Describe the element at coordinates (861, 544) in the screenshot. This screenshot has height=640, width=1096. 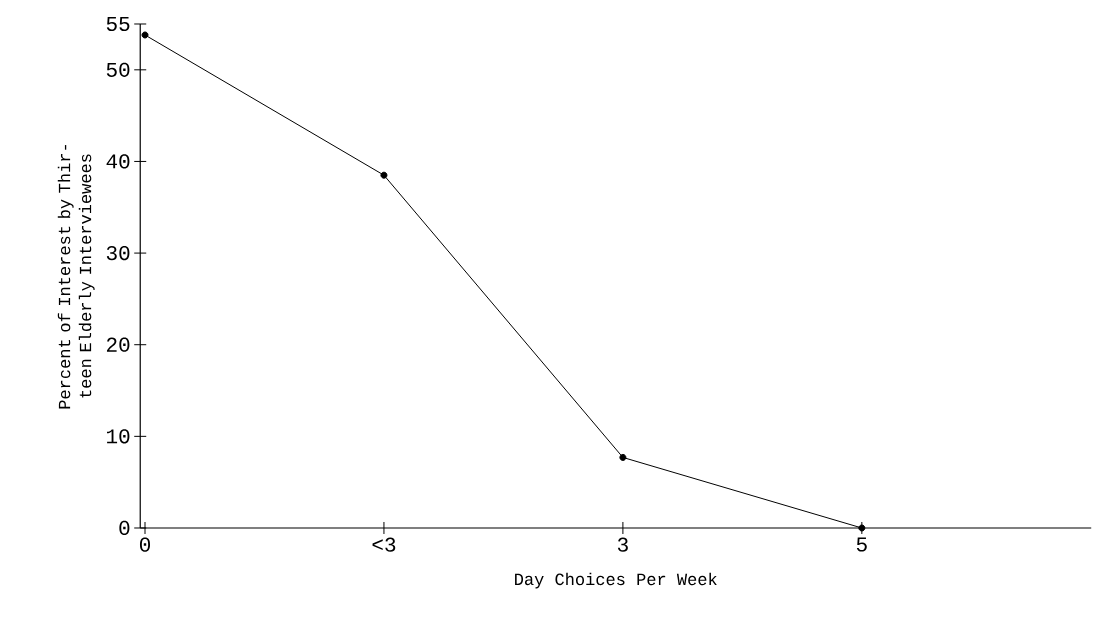
I see `x-tick-label: 5` at that location.